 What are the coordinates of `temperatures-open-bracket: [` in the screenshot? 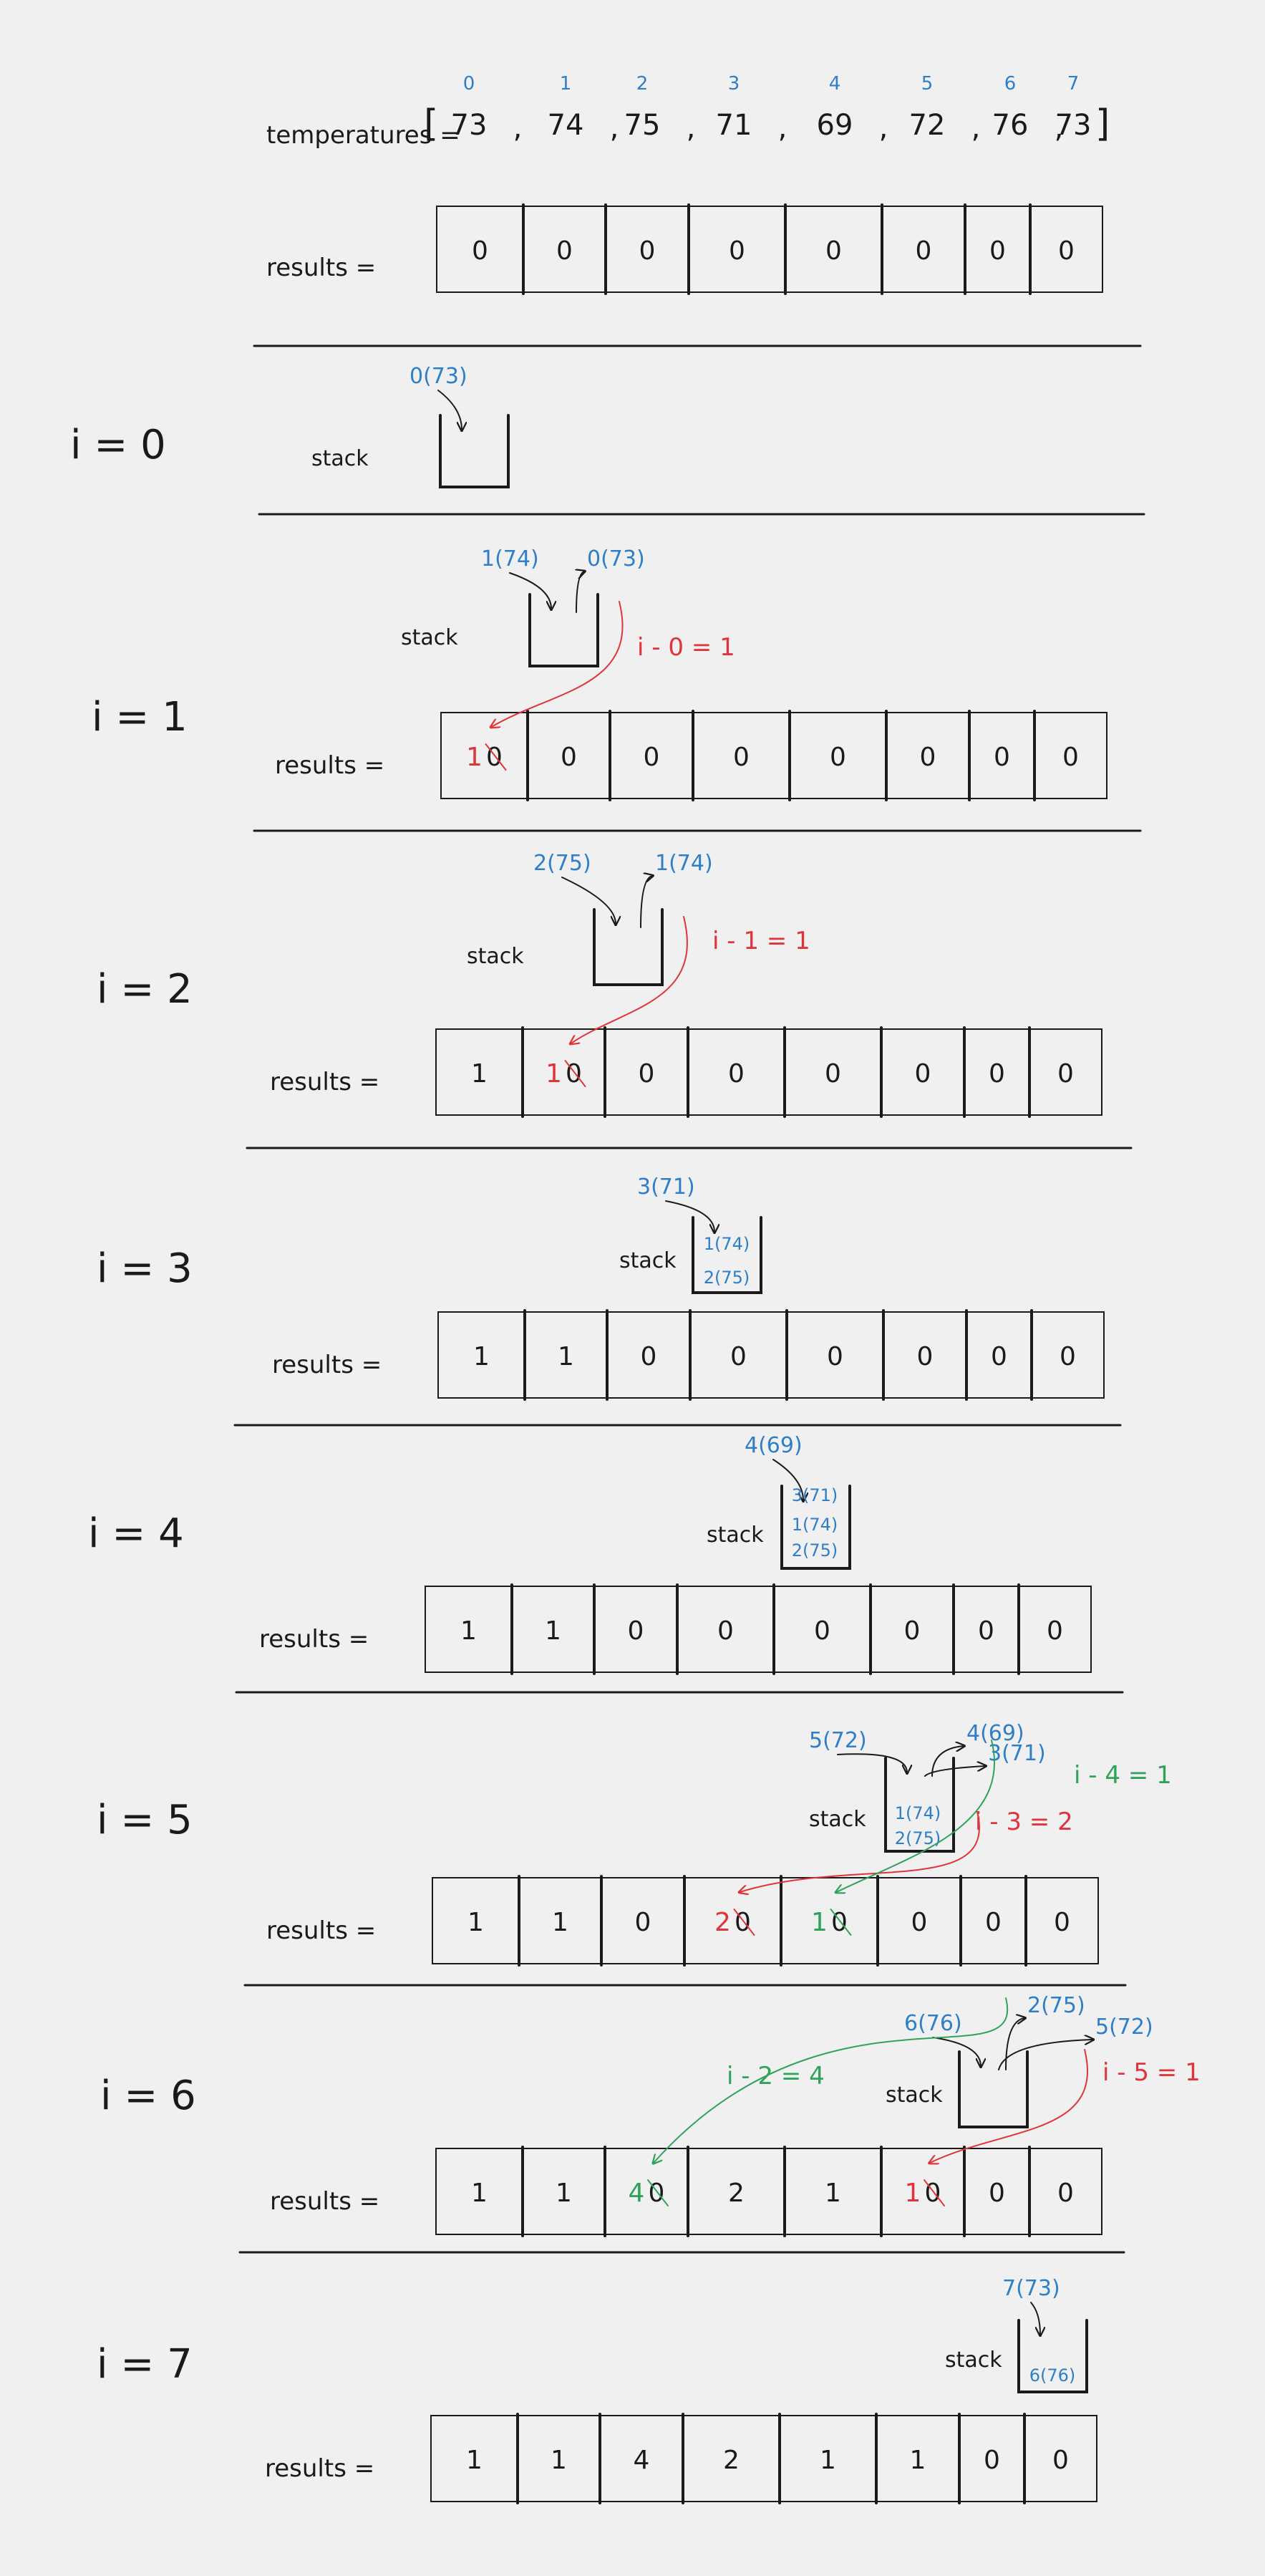 It's located at (431, 123).